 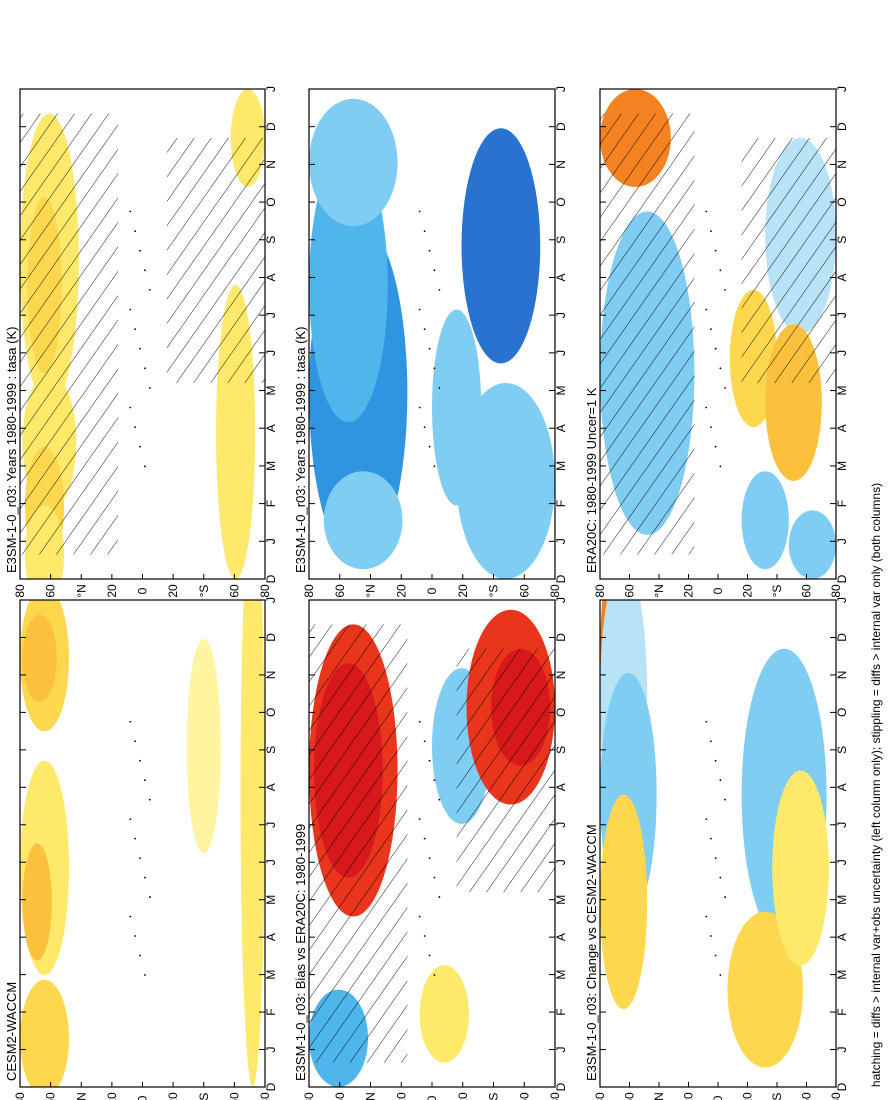 What do you see at coordinates (591, 952) in the screenshot?
I see `panel-title: E3SM-1-0_r03: Change vs CESM2-WACCM` at bounding box center [591, 952].